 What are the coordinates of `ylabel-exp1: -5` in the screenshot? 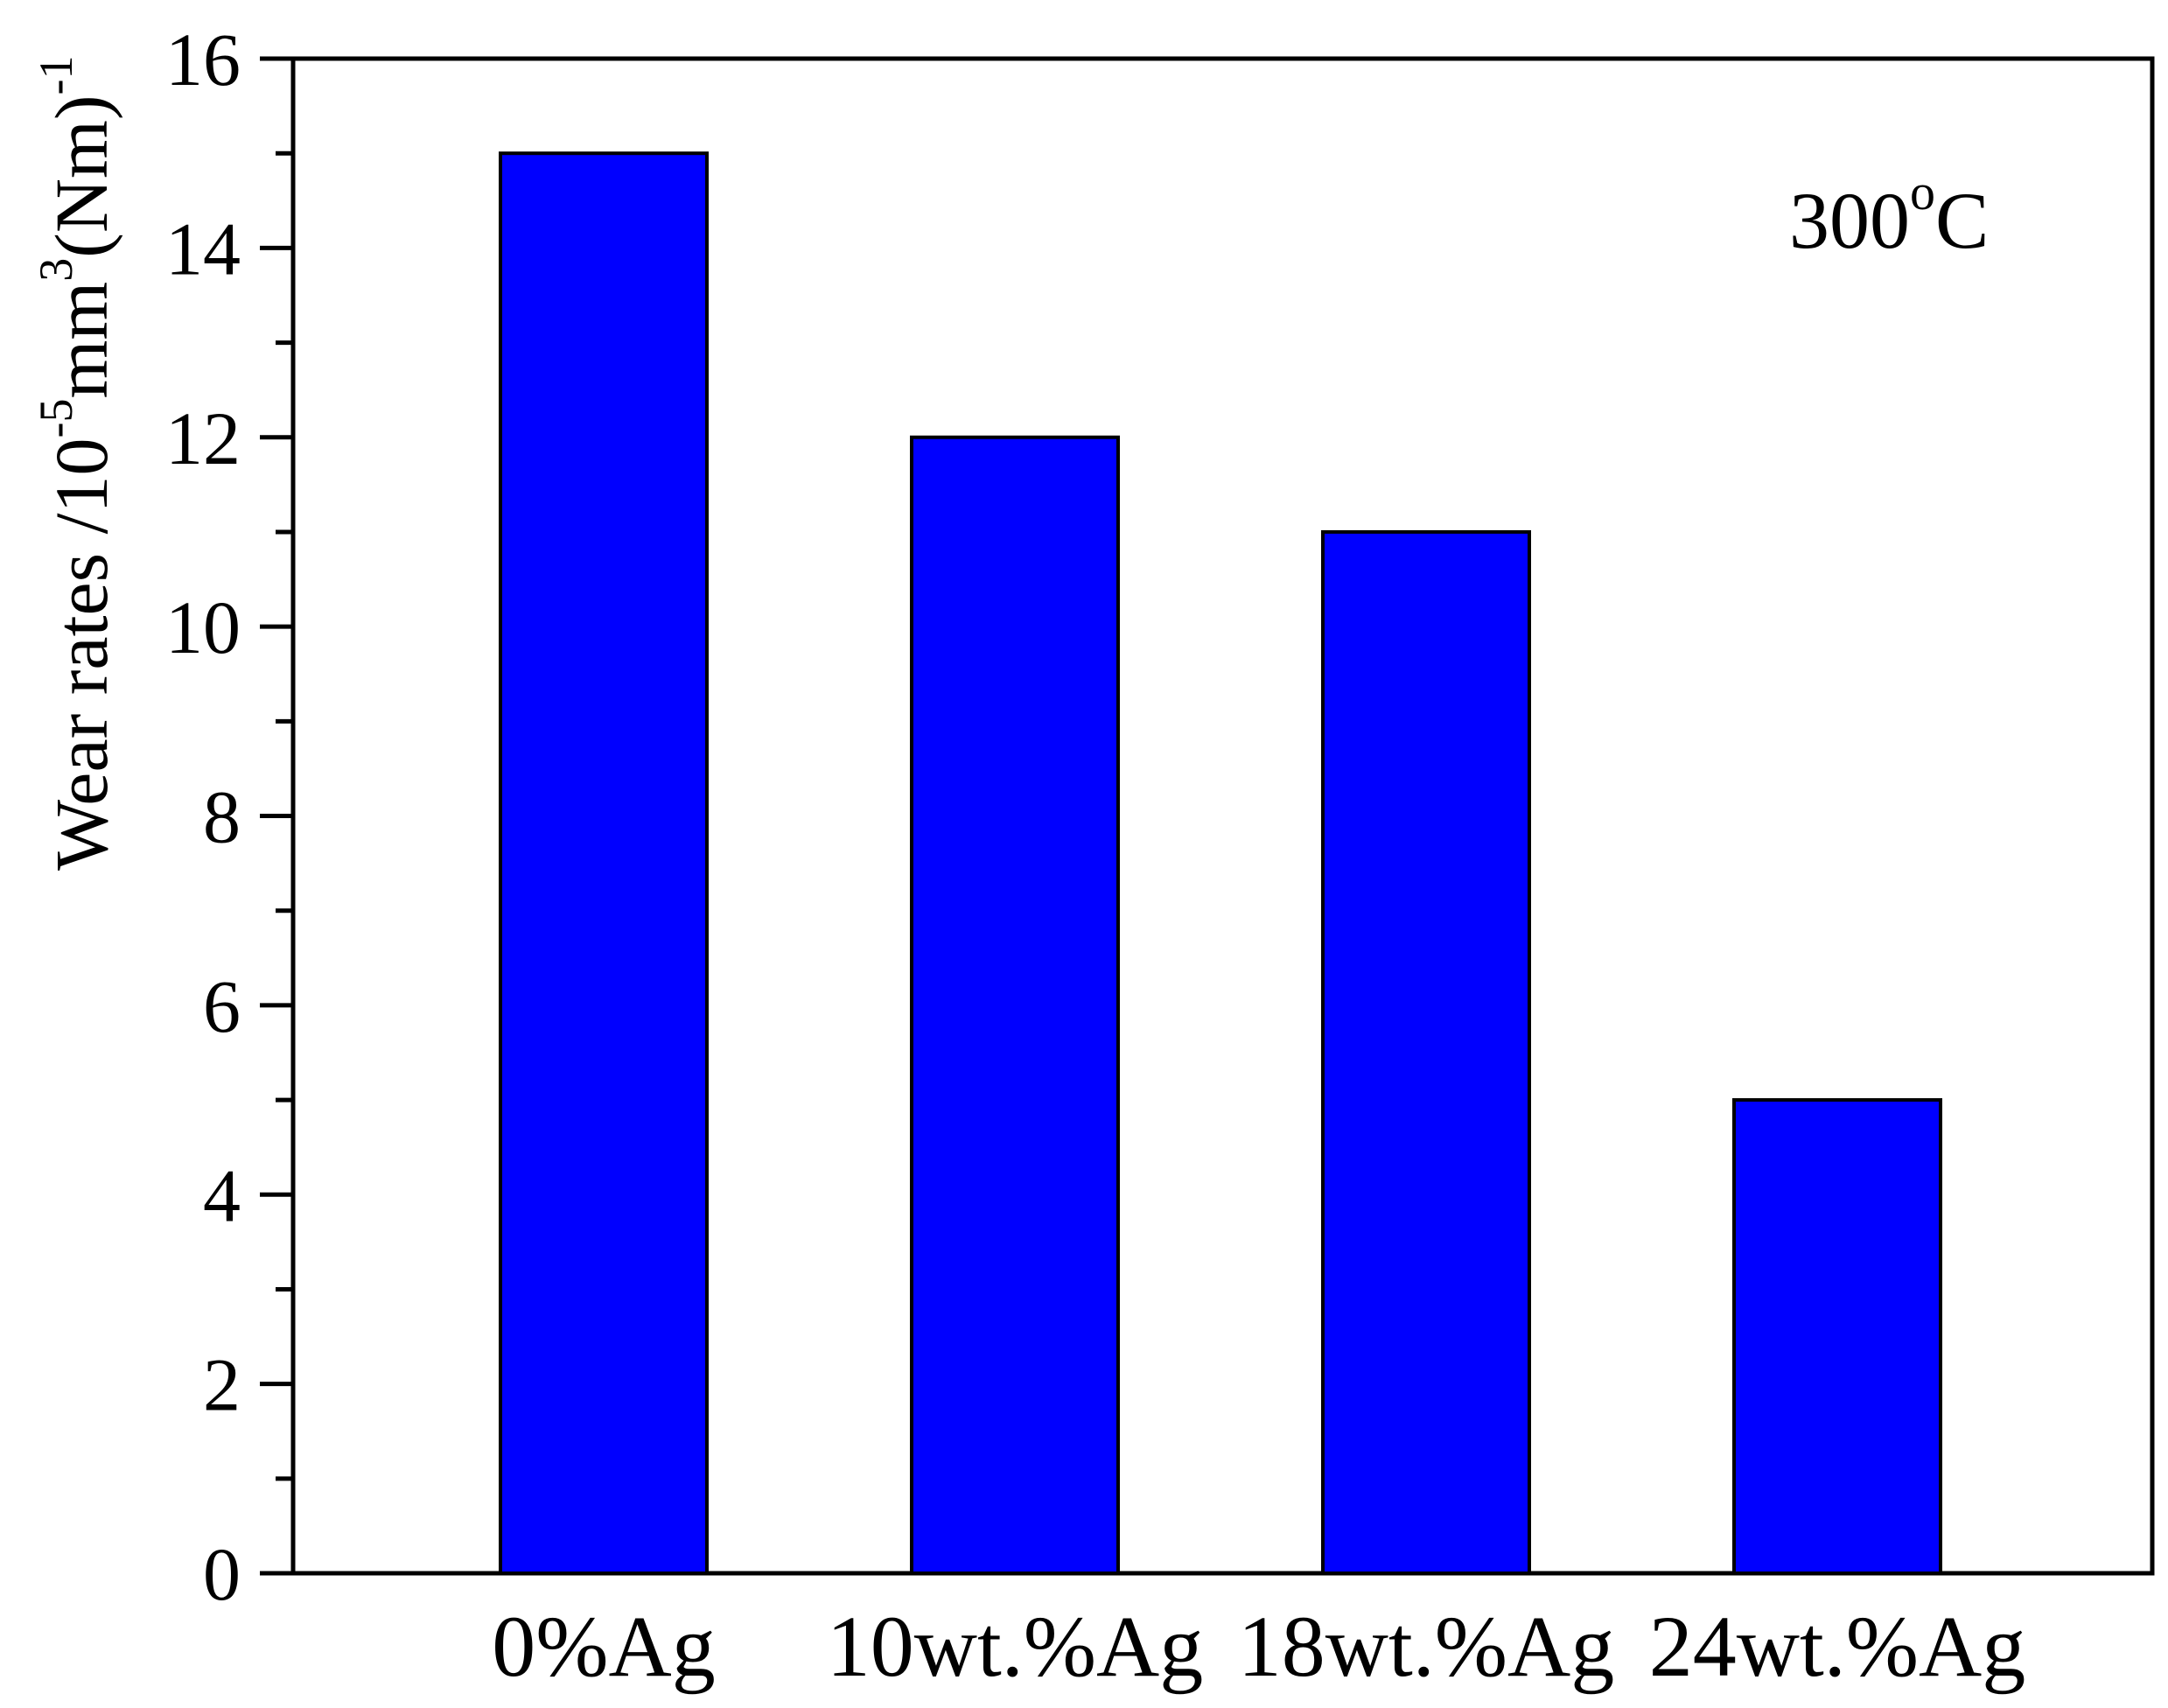 It's located at (56, 418).